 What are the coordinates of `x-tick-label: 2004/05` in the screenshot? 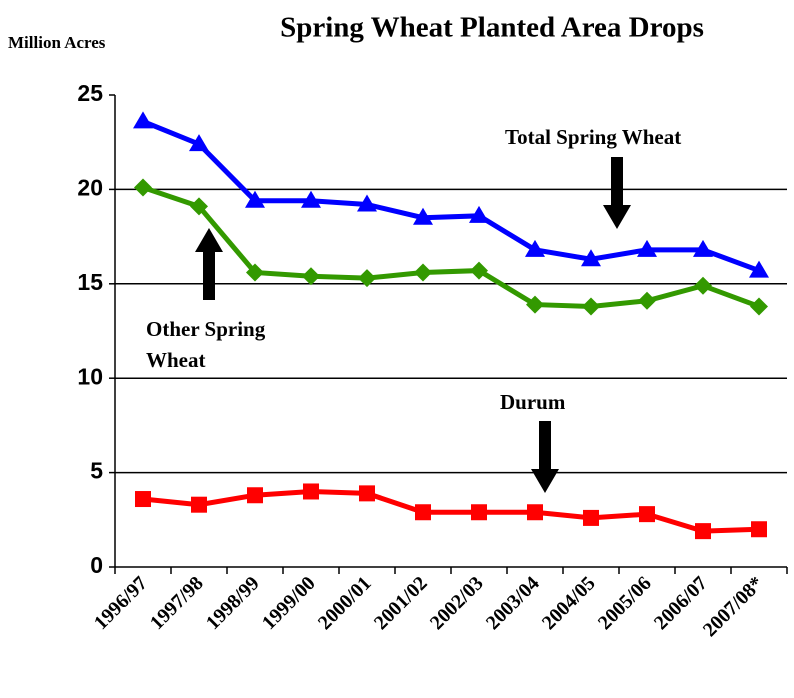 It's located at (569, 603).